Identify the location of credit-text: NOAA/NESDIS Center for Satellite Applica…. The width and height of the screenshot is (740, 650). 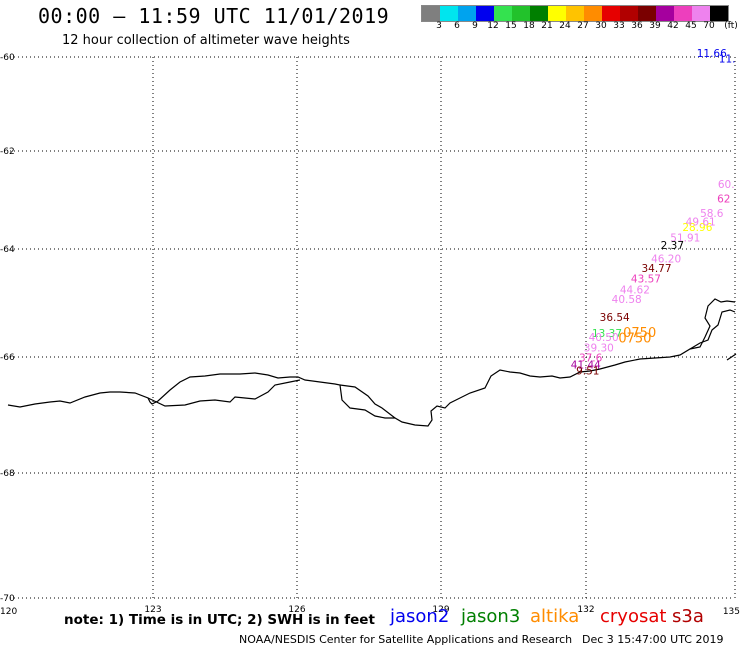
(406, 639).